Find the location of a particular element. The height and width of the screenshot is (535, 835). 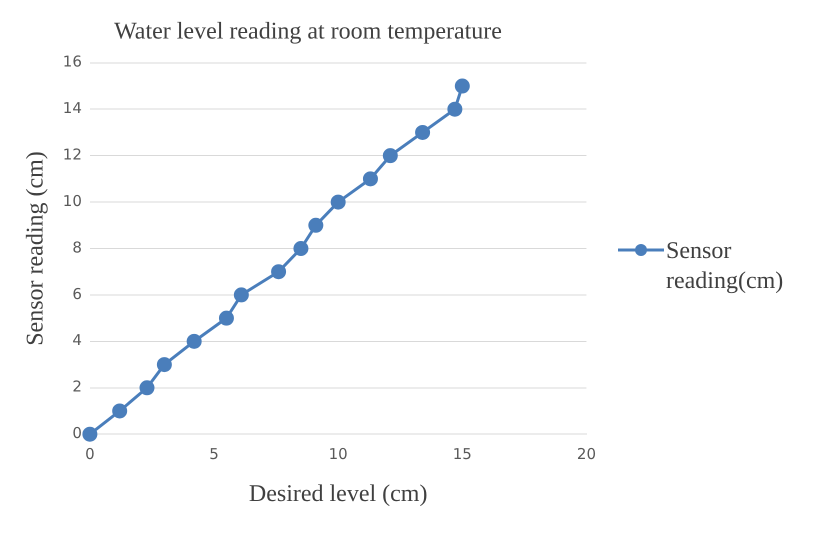

y-tick-label: 10 is located at coordinates (72, 201).